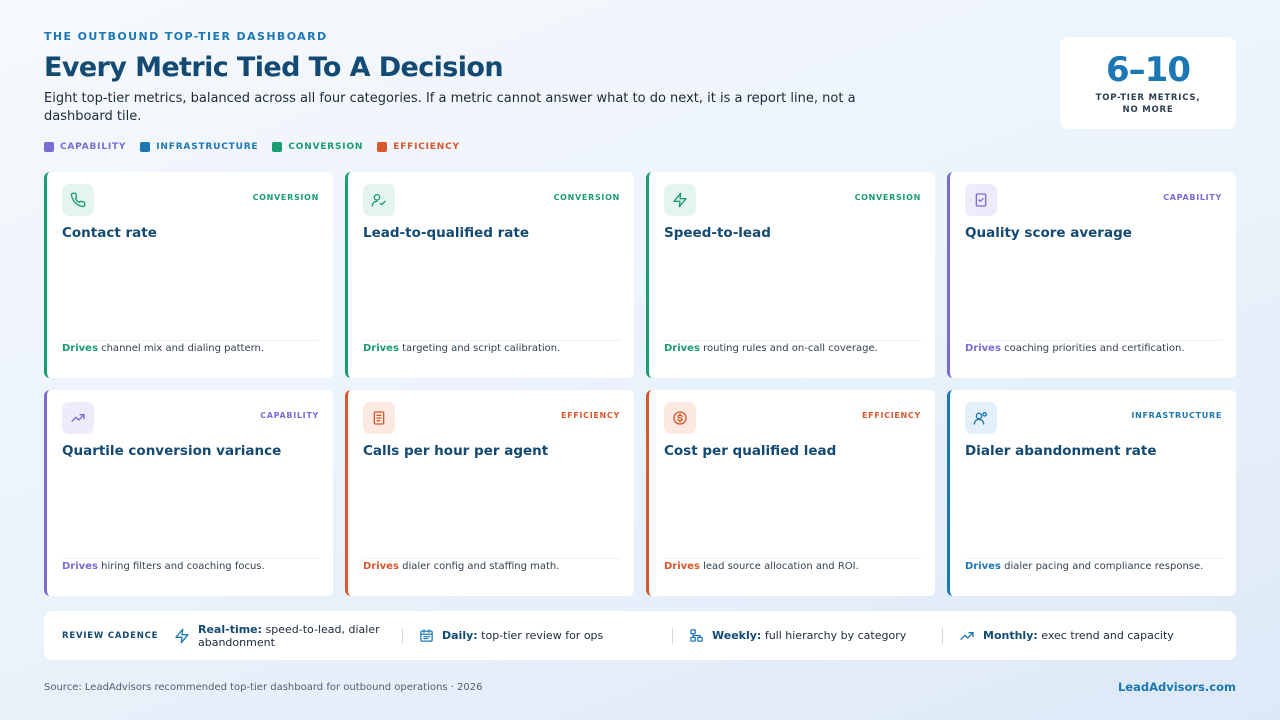  What do you see at coordinates (109, 233) in the screenshot?
I see `metric-title: Contact rate` at bounding box center [109, 233].